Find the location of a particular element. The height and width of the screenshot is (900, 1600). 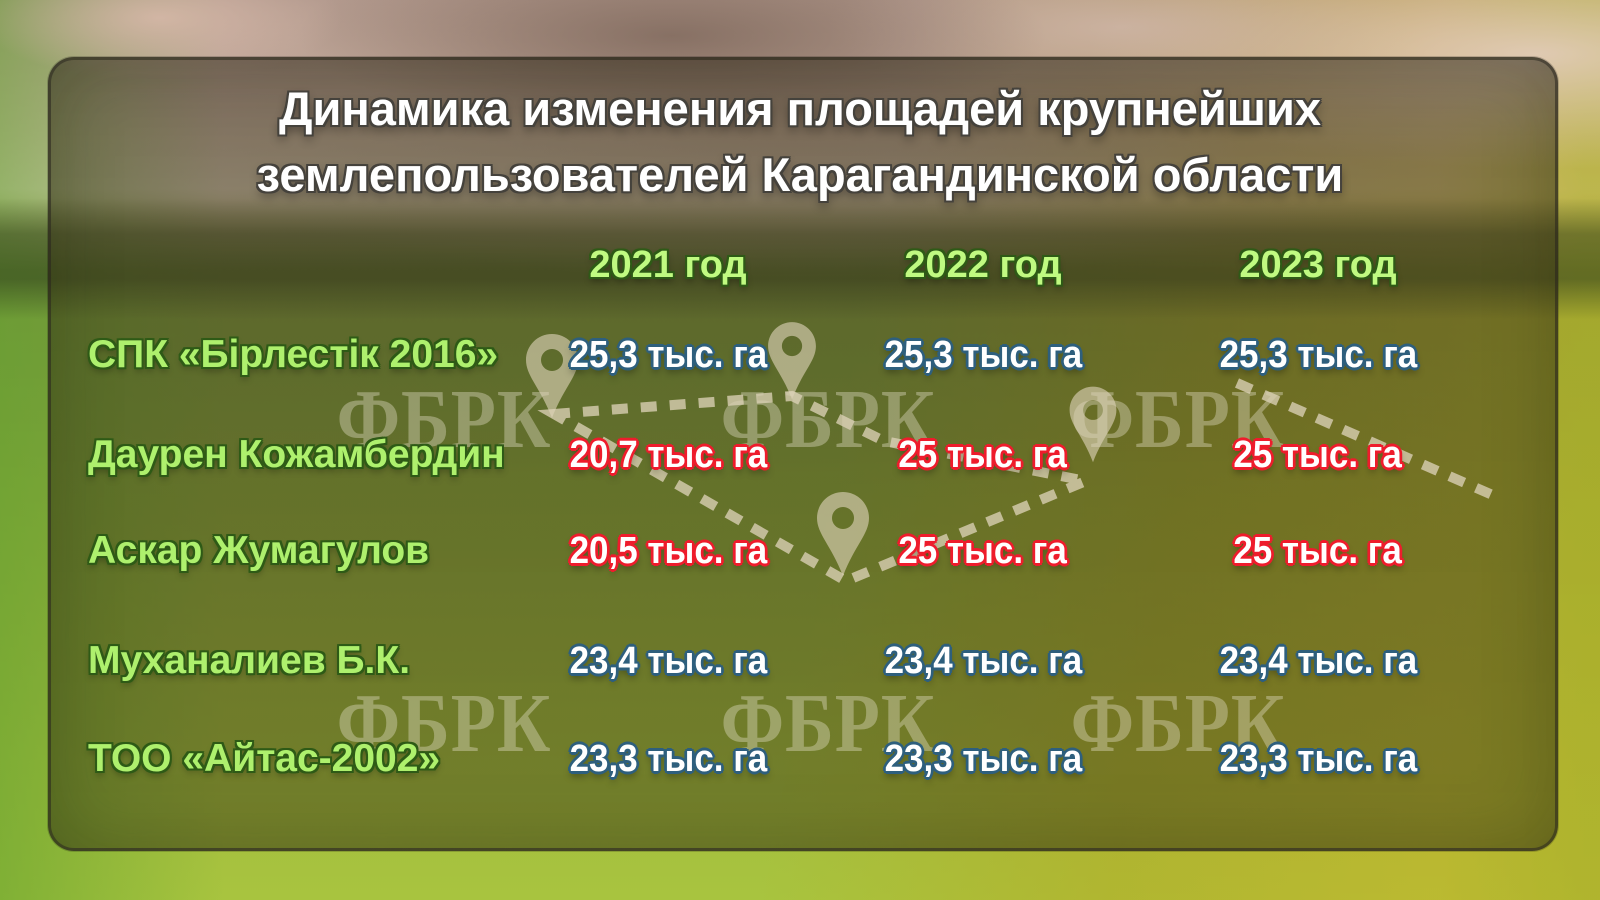

year-header-2023: 2023 год is located at coordinates (1318, 264).